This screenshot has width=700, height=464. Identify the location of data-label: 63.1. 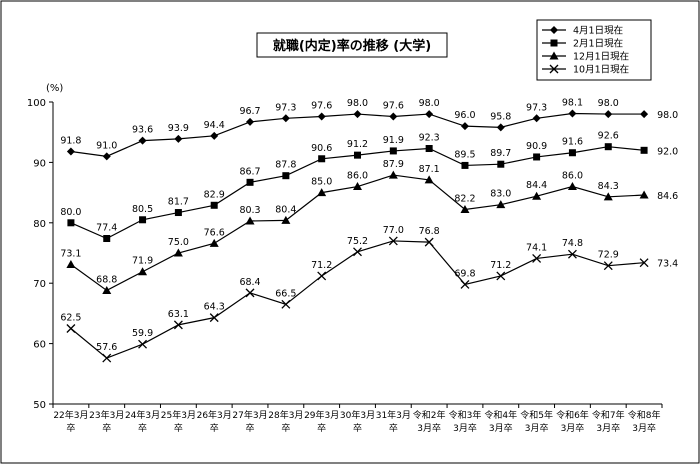
(178, 314).